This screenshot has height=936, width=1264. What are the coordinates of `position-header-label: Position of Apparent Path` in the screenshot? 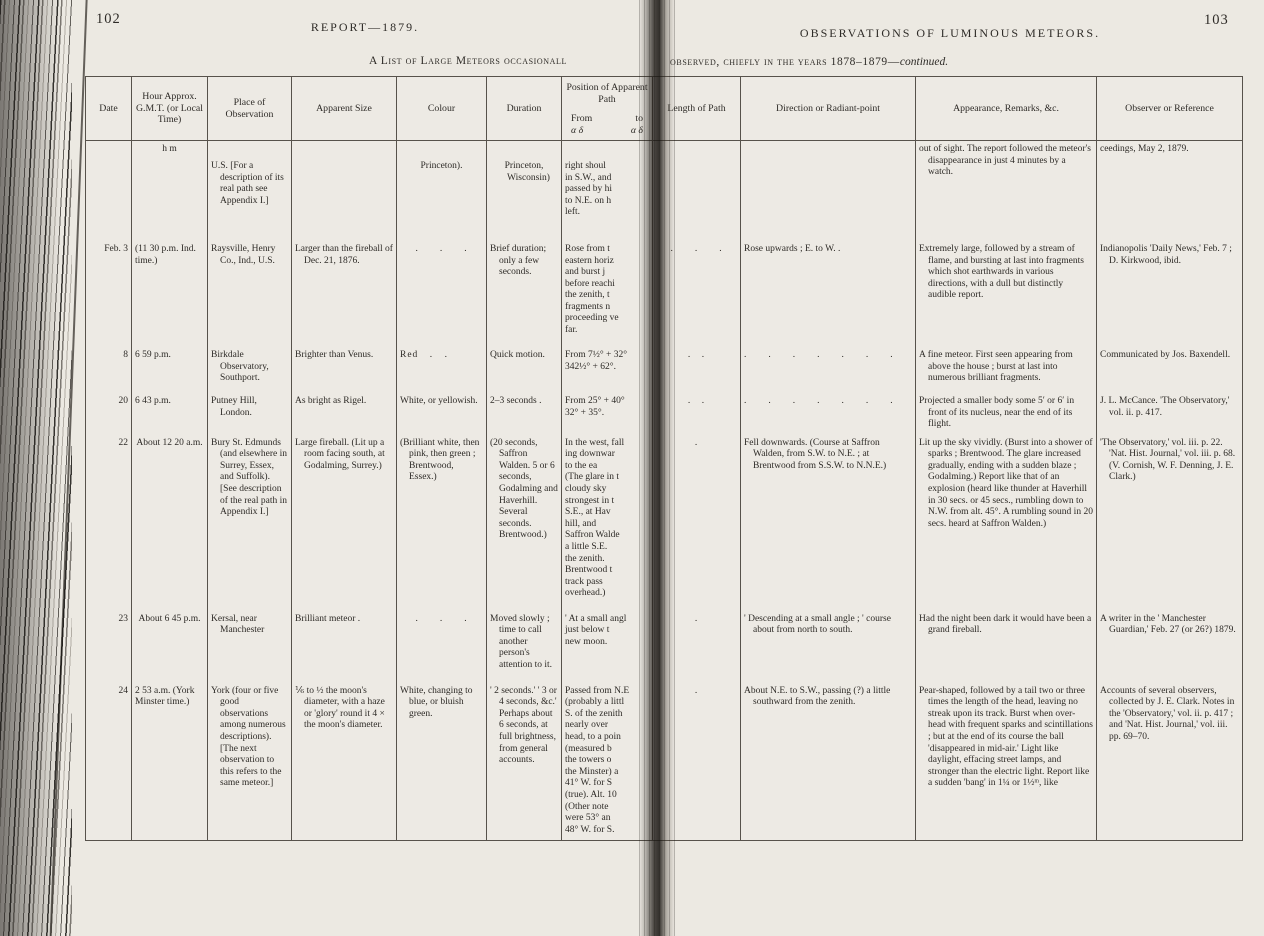 It's located at (607, 93).